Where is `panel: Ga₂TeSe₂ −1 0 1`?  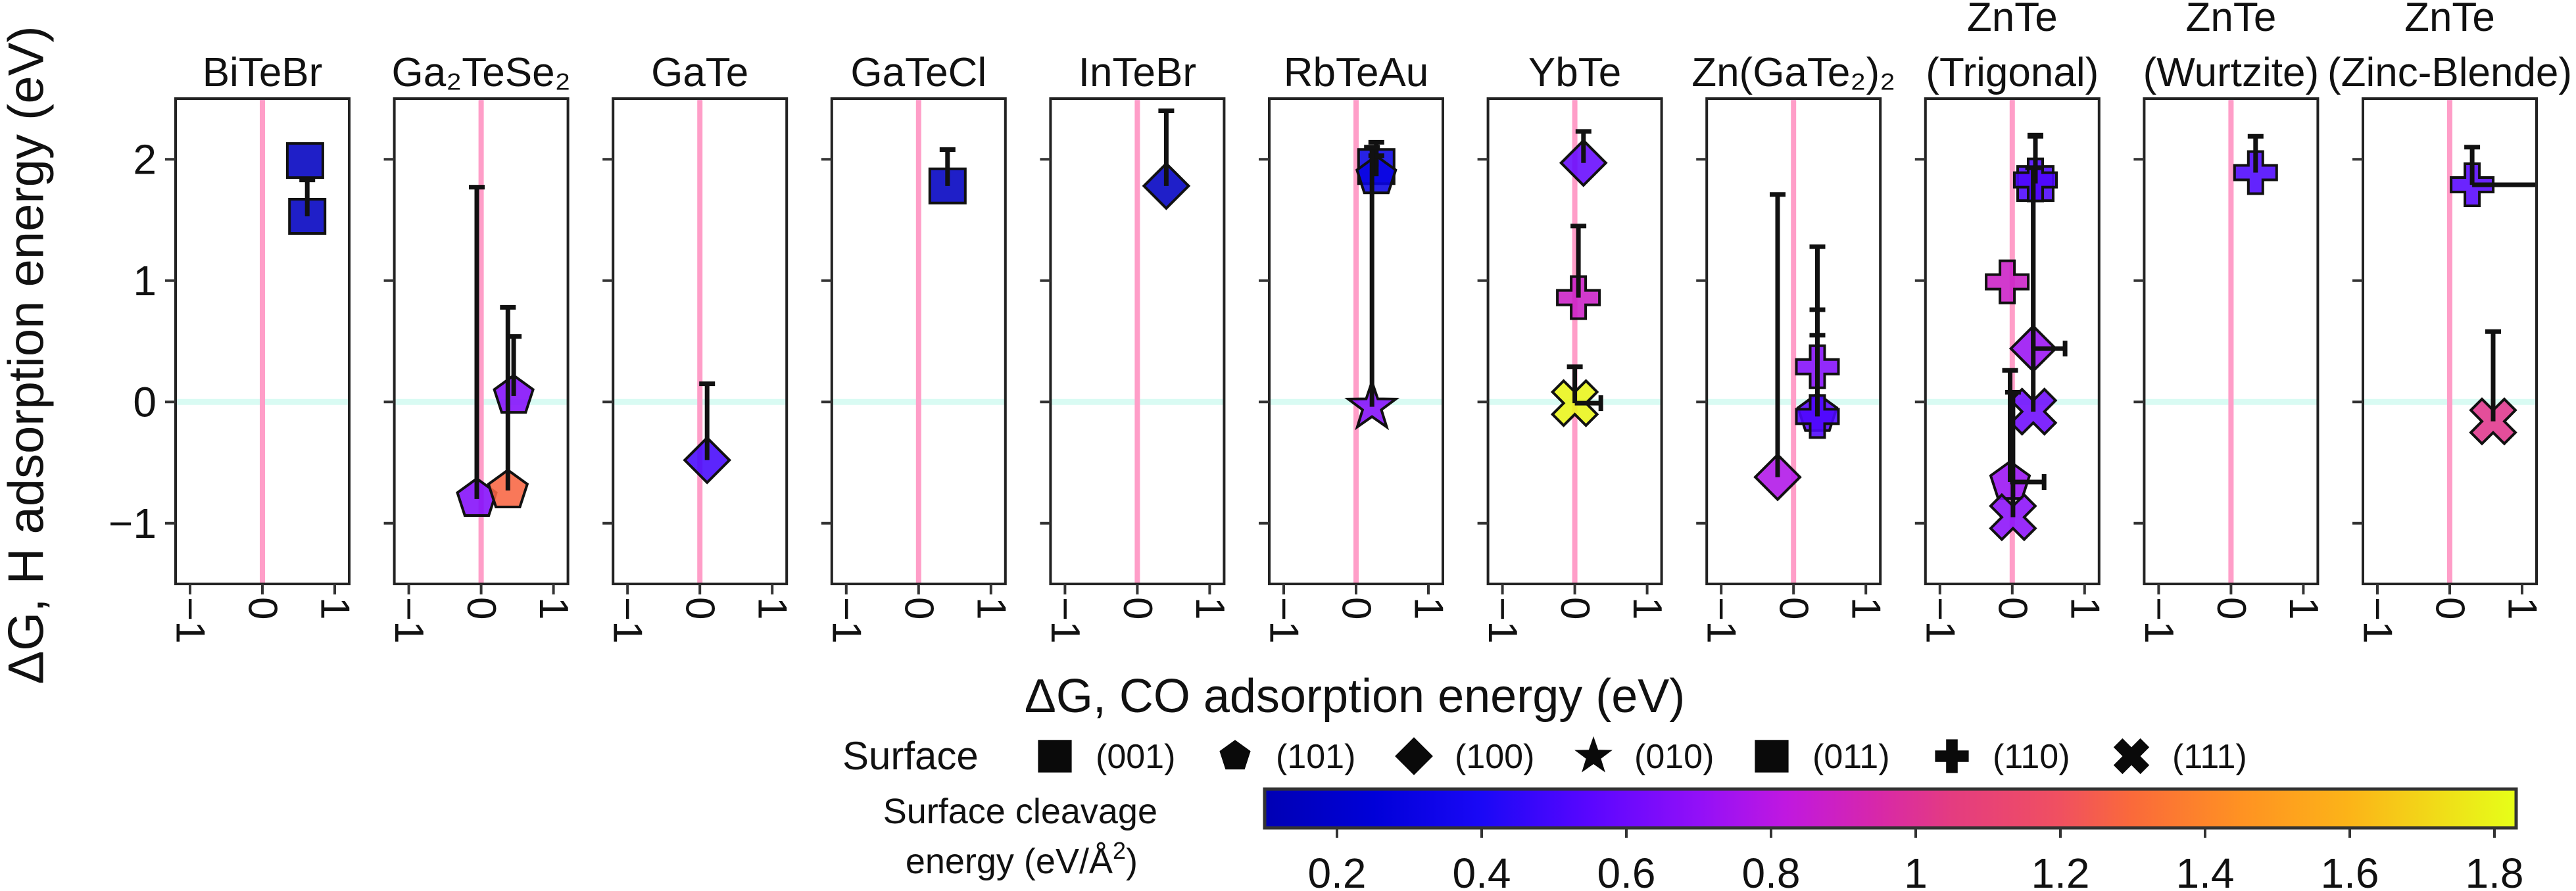 panel: Ga₂TeSe₂ −1 0 1 is located at coordinates (479, 347).